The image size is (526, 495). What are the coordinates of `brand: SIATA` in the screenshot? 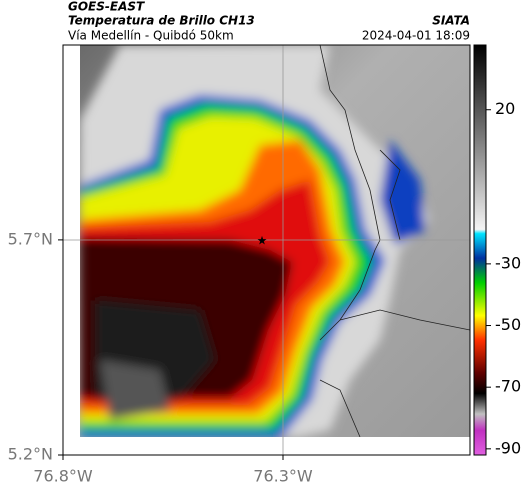 It's located at (451, 21).